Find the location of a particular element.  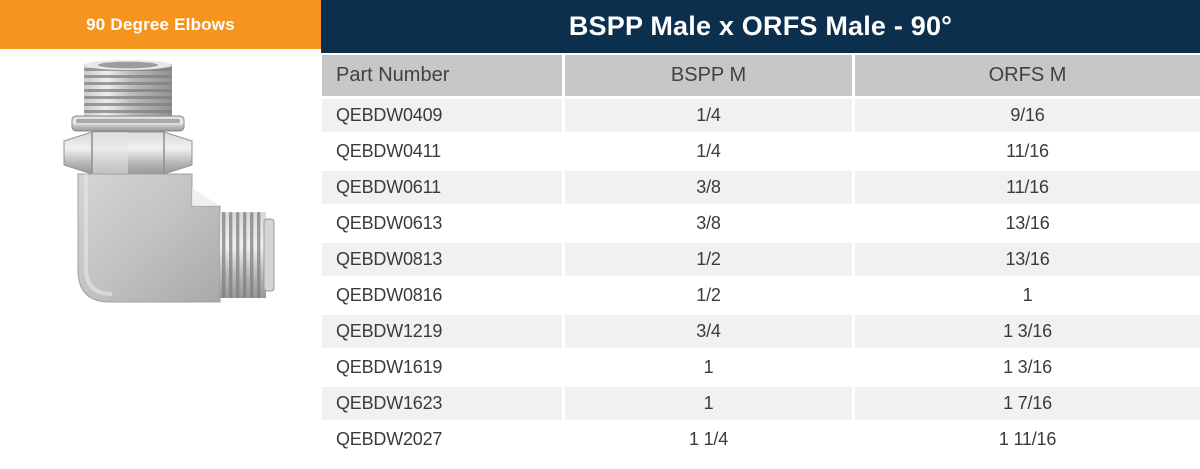

column-header-part-number: Part Number is located at coordinates (442, 75).